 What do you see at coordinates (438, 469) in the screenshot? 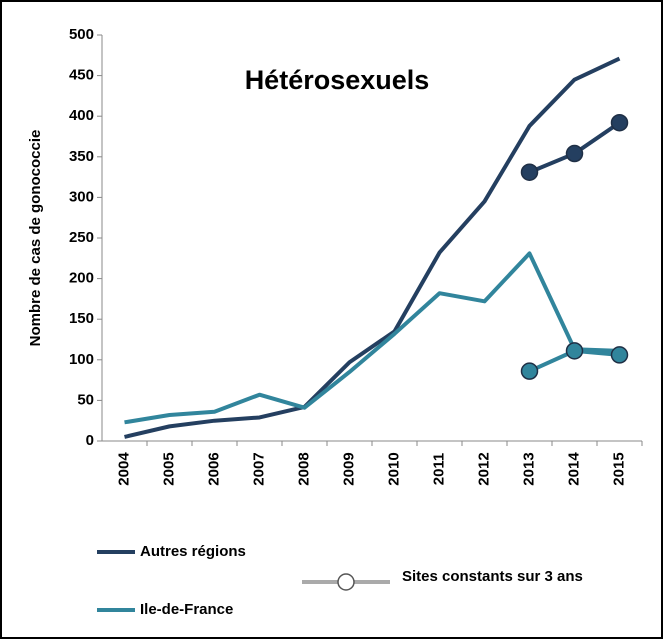
I see `x-tick-label: 2011` at bounding box center [438, 469].